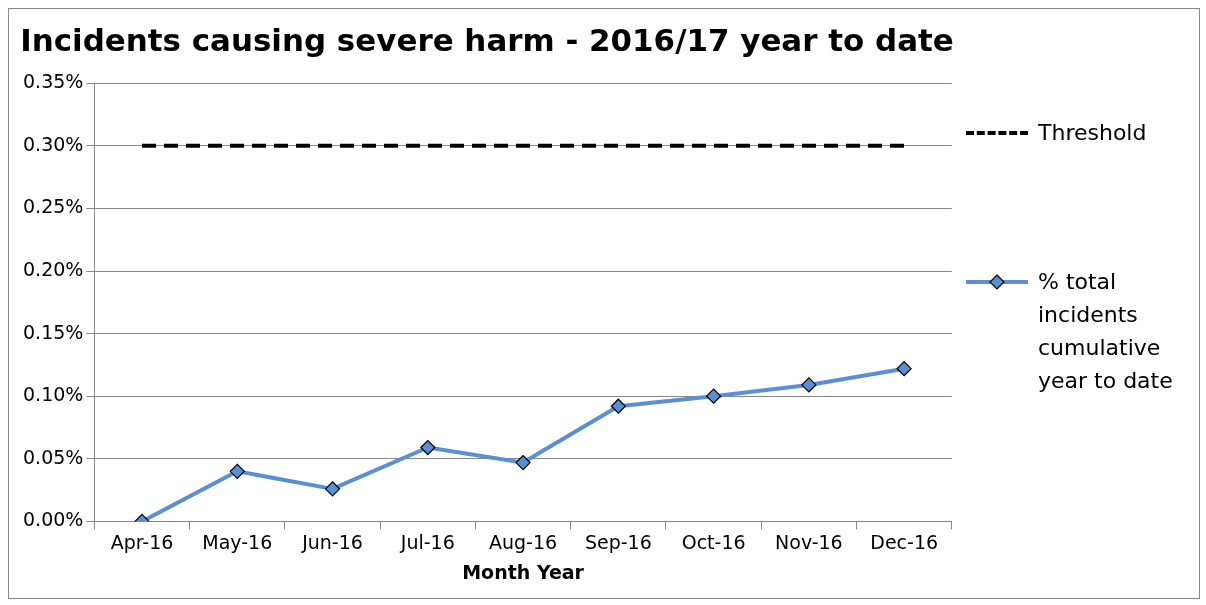 This screenshot has width=1206, height=605. Describe the element at coordinates (53, 206) in the screenshot. I see `y-tick-label: 0.25%` at that location.